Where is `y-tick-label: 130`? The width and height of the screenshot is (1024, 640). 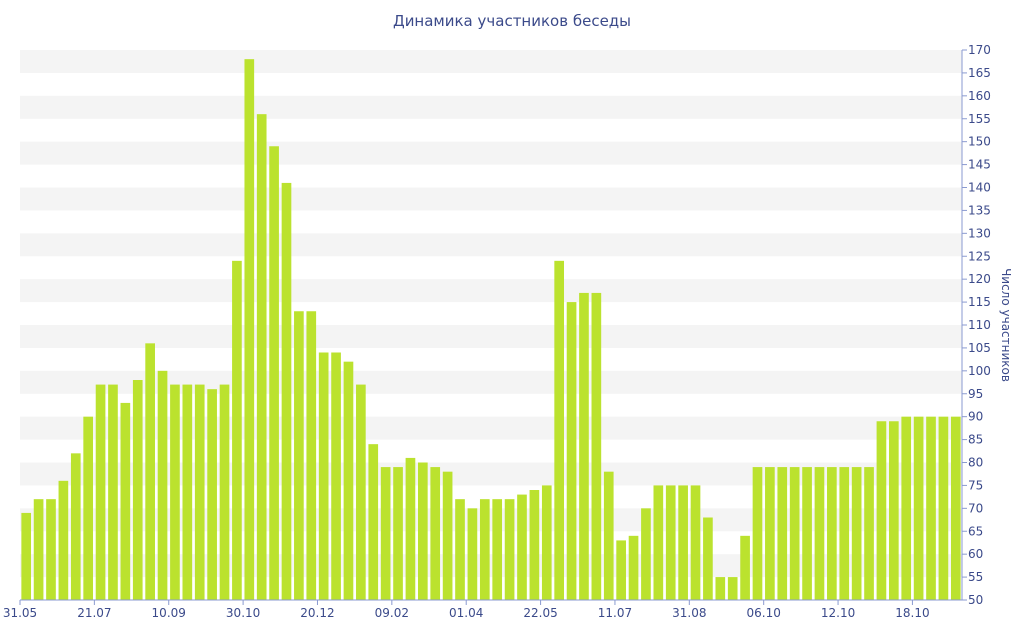 y-tick-label: 130 is located at coordinates (979, 233).